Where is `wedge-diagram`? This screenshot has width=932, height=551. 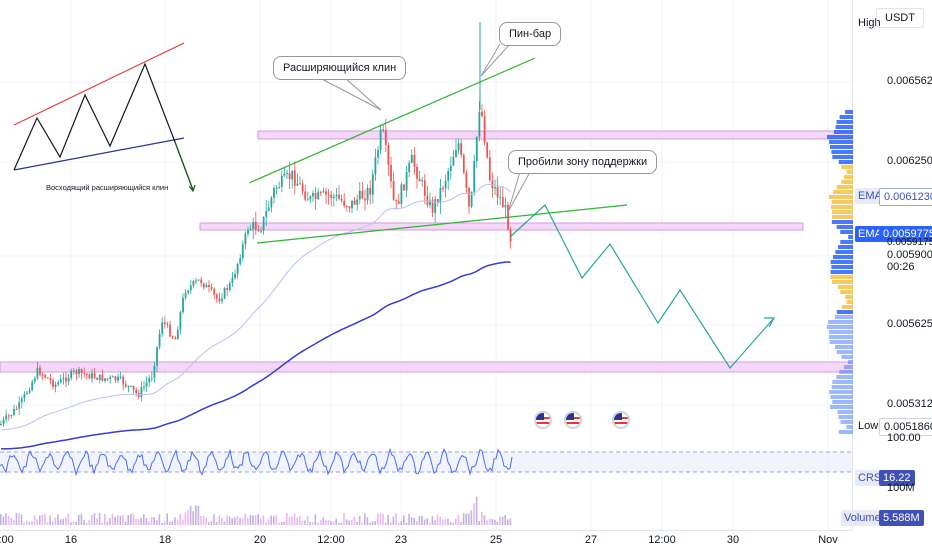
wedge-diagram is located at coordinates (104, 117).